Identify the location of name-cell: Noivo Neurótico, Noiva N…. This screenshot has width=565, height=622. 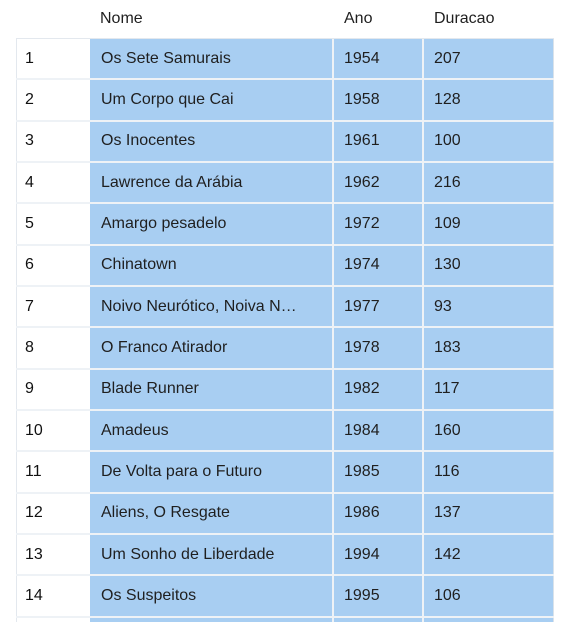
(212, 307).